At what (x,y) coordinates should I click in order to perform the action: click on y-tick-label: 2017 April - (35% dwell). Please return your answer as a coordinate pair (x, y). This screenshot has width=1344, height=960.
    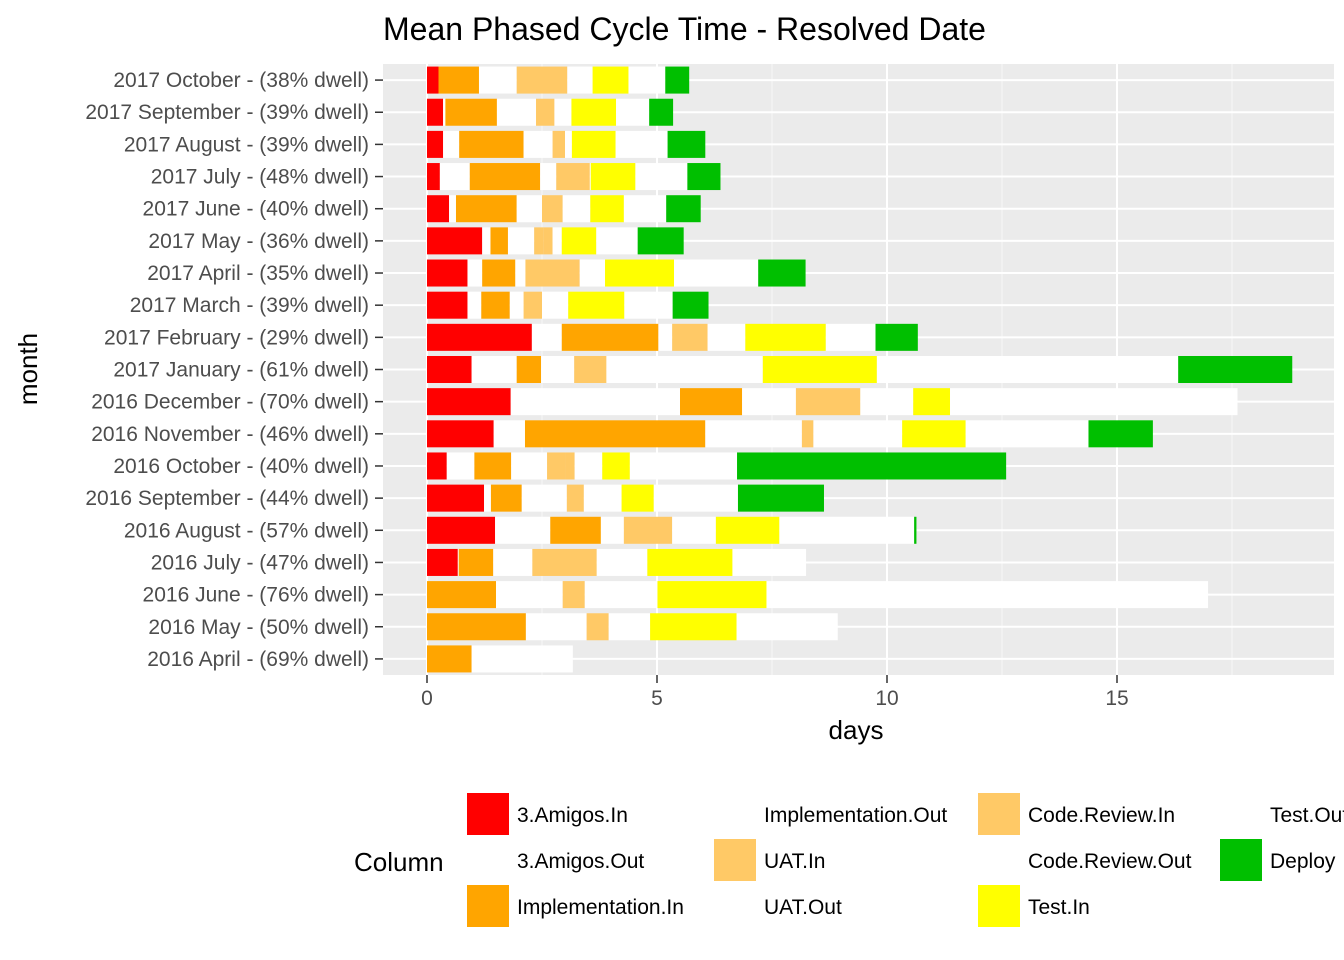
    Looking at the image, I should click on (258, 273).